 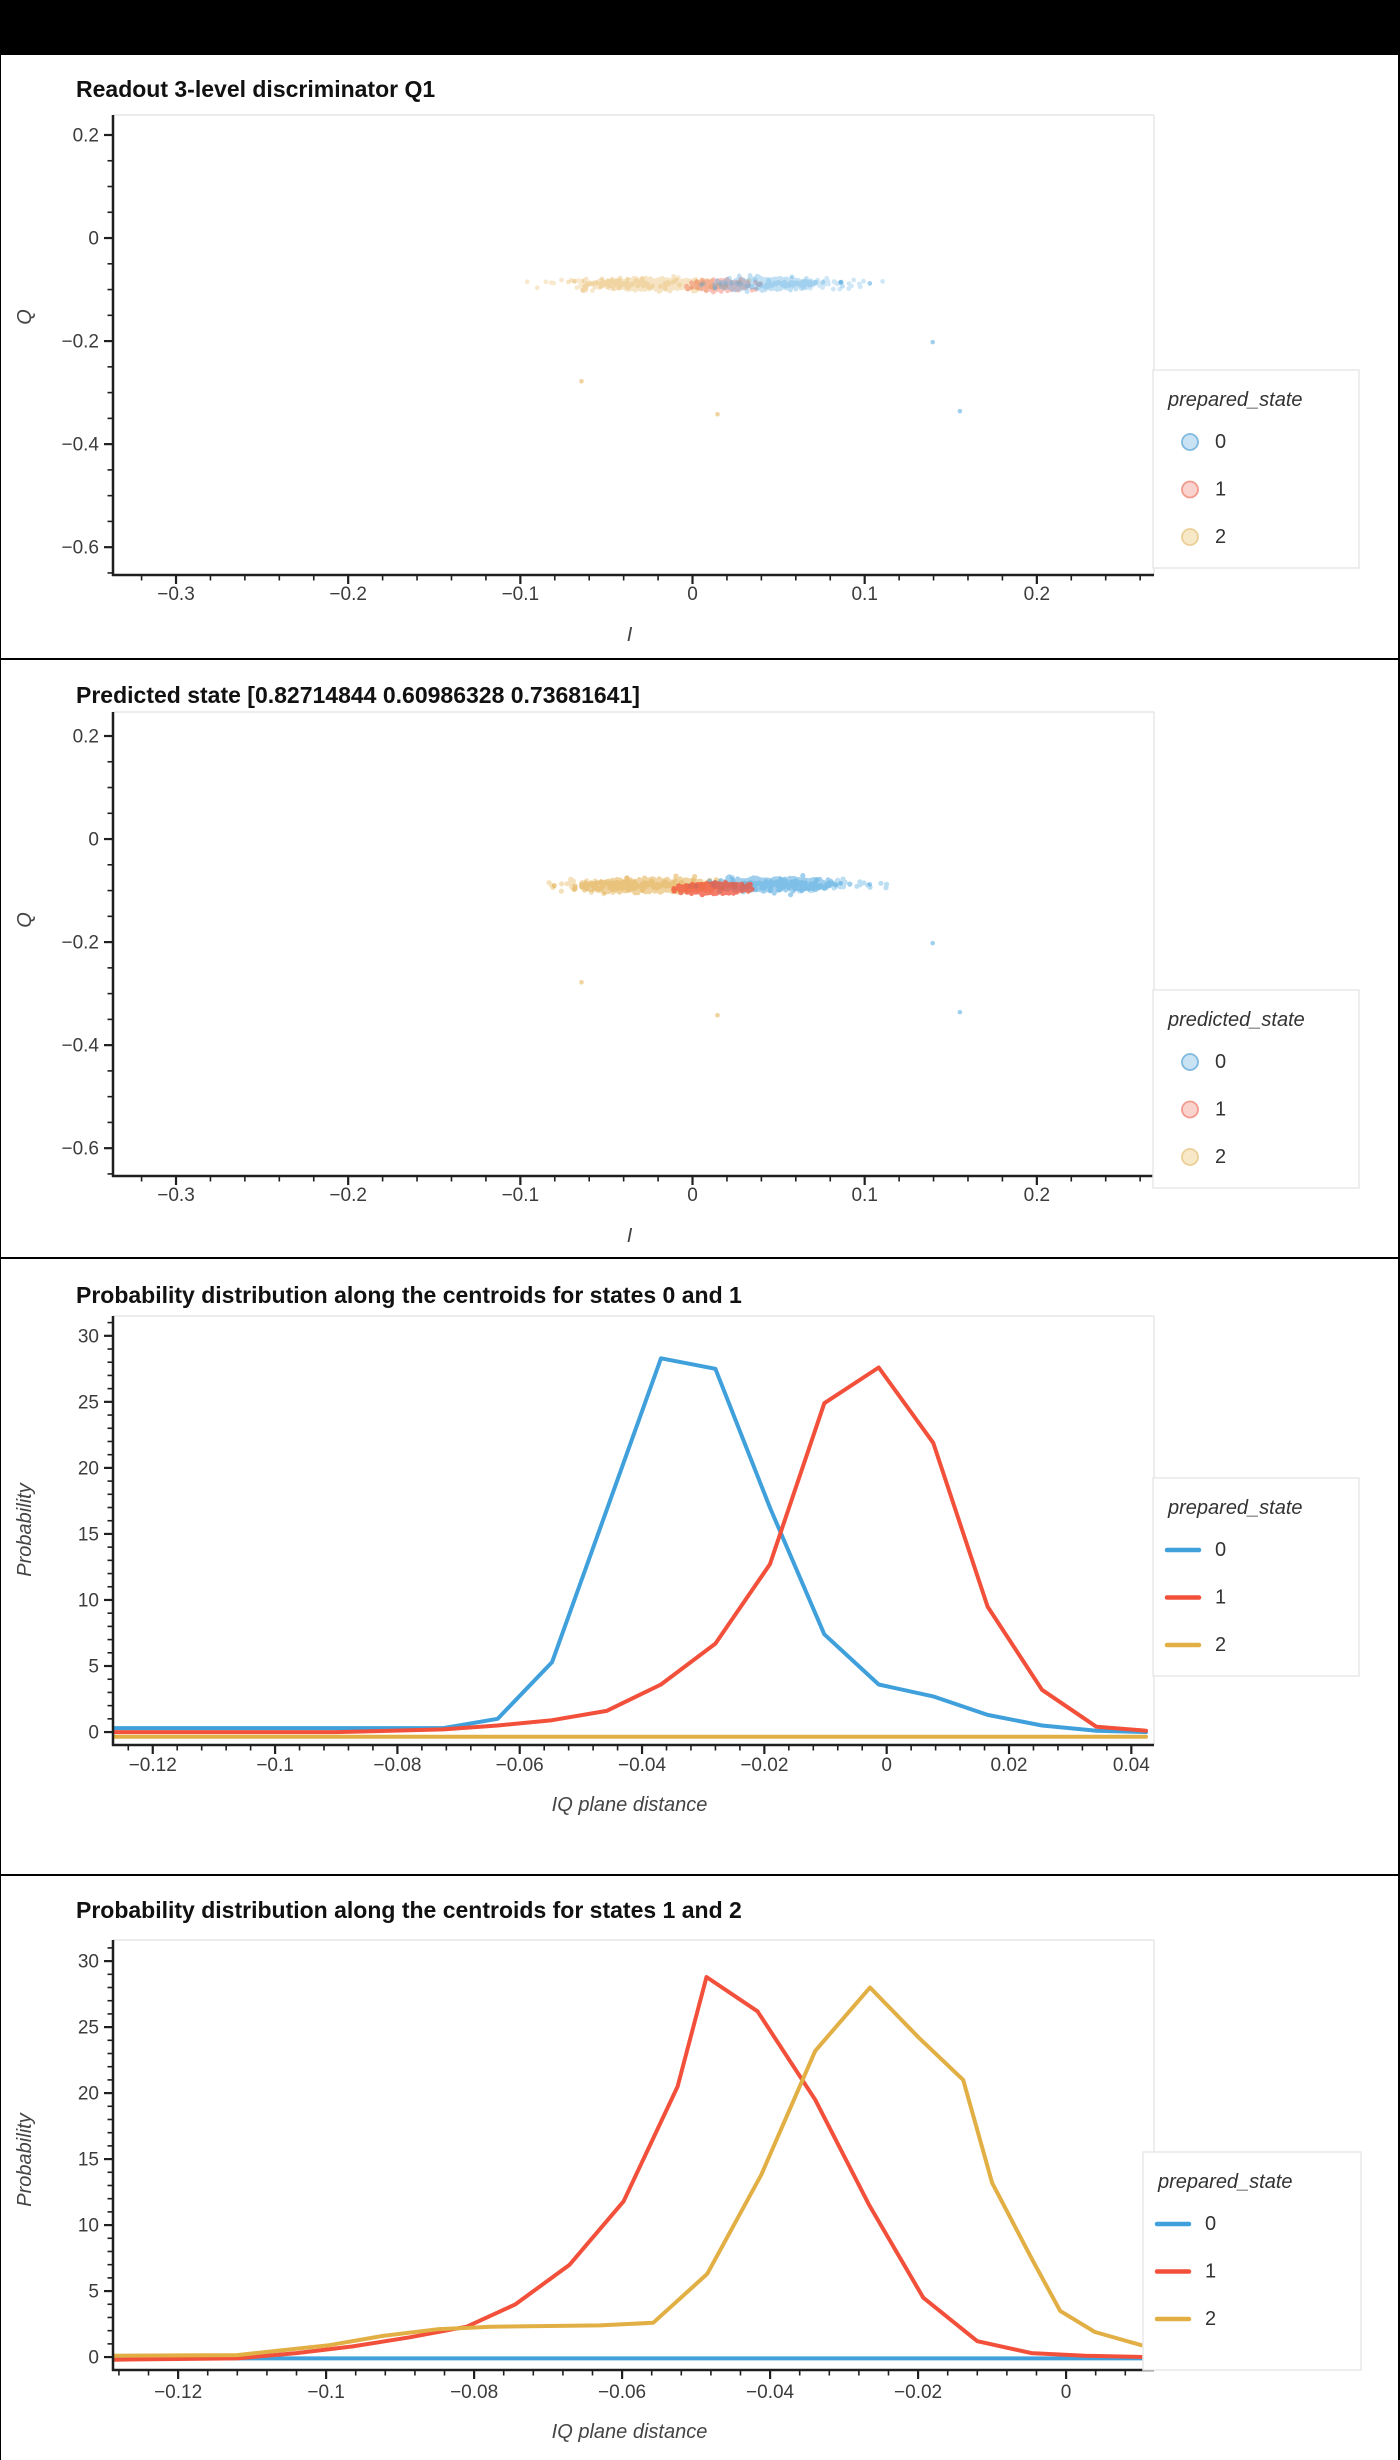 What do you see at coordinates (88, 1962) in the screenshot?
I see `y-tick-label: 30` at bounding box center [88, 1962].